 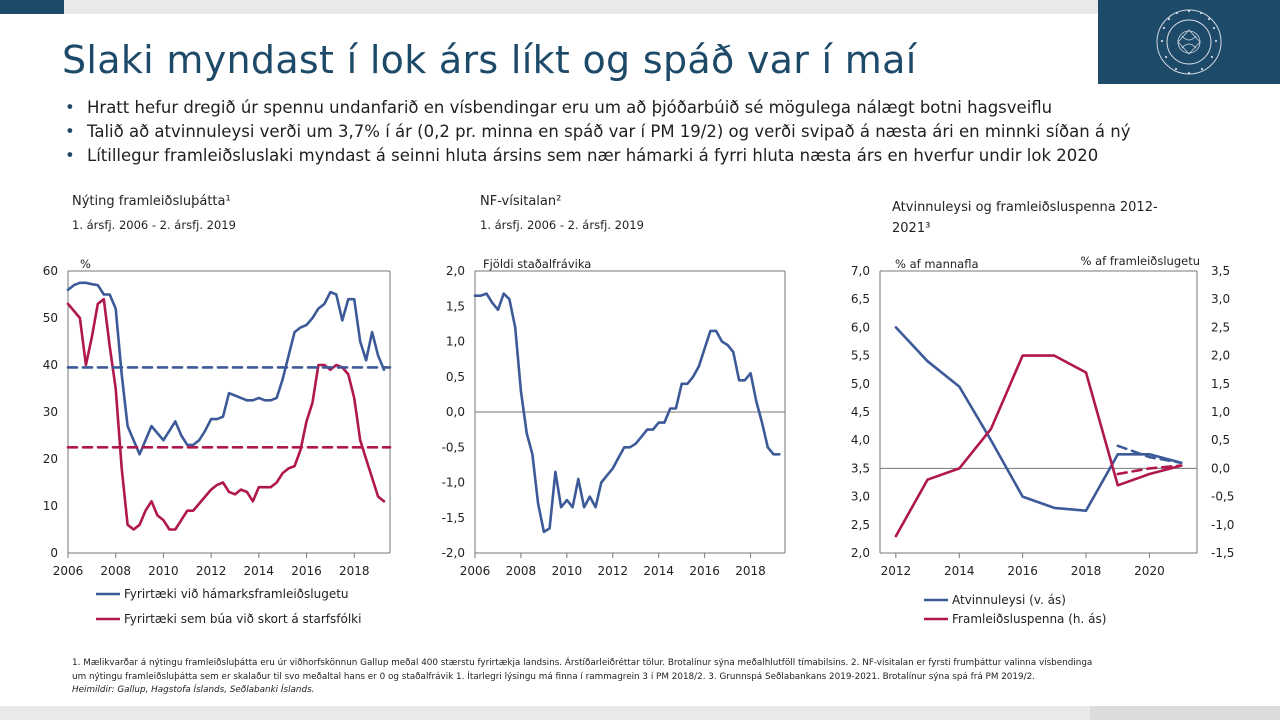 I want to click on chart3-legend-item-label: Atvinnuleysi (v. ás), so click(x=1009, y=600).